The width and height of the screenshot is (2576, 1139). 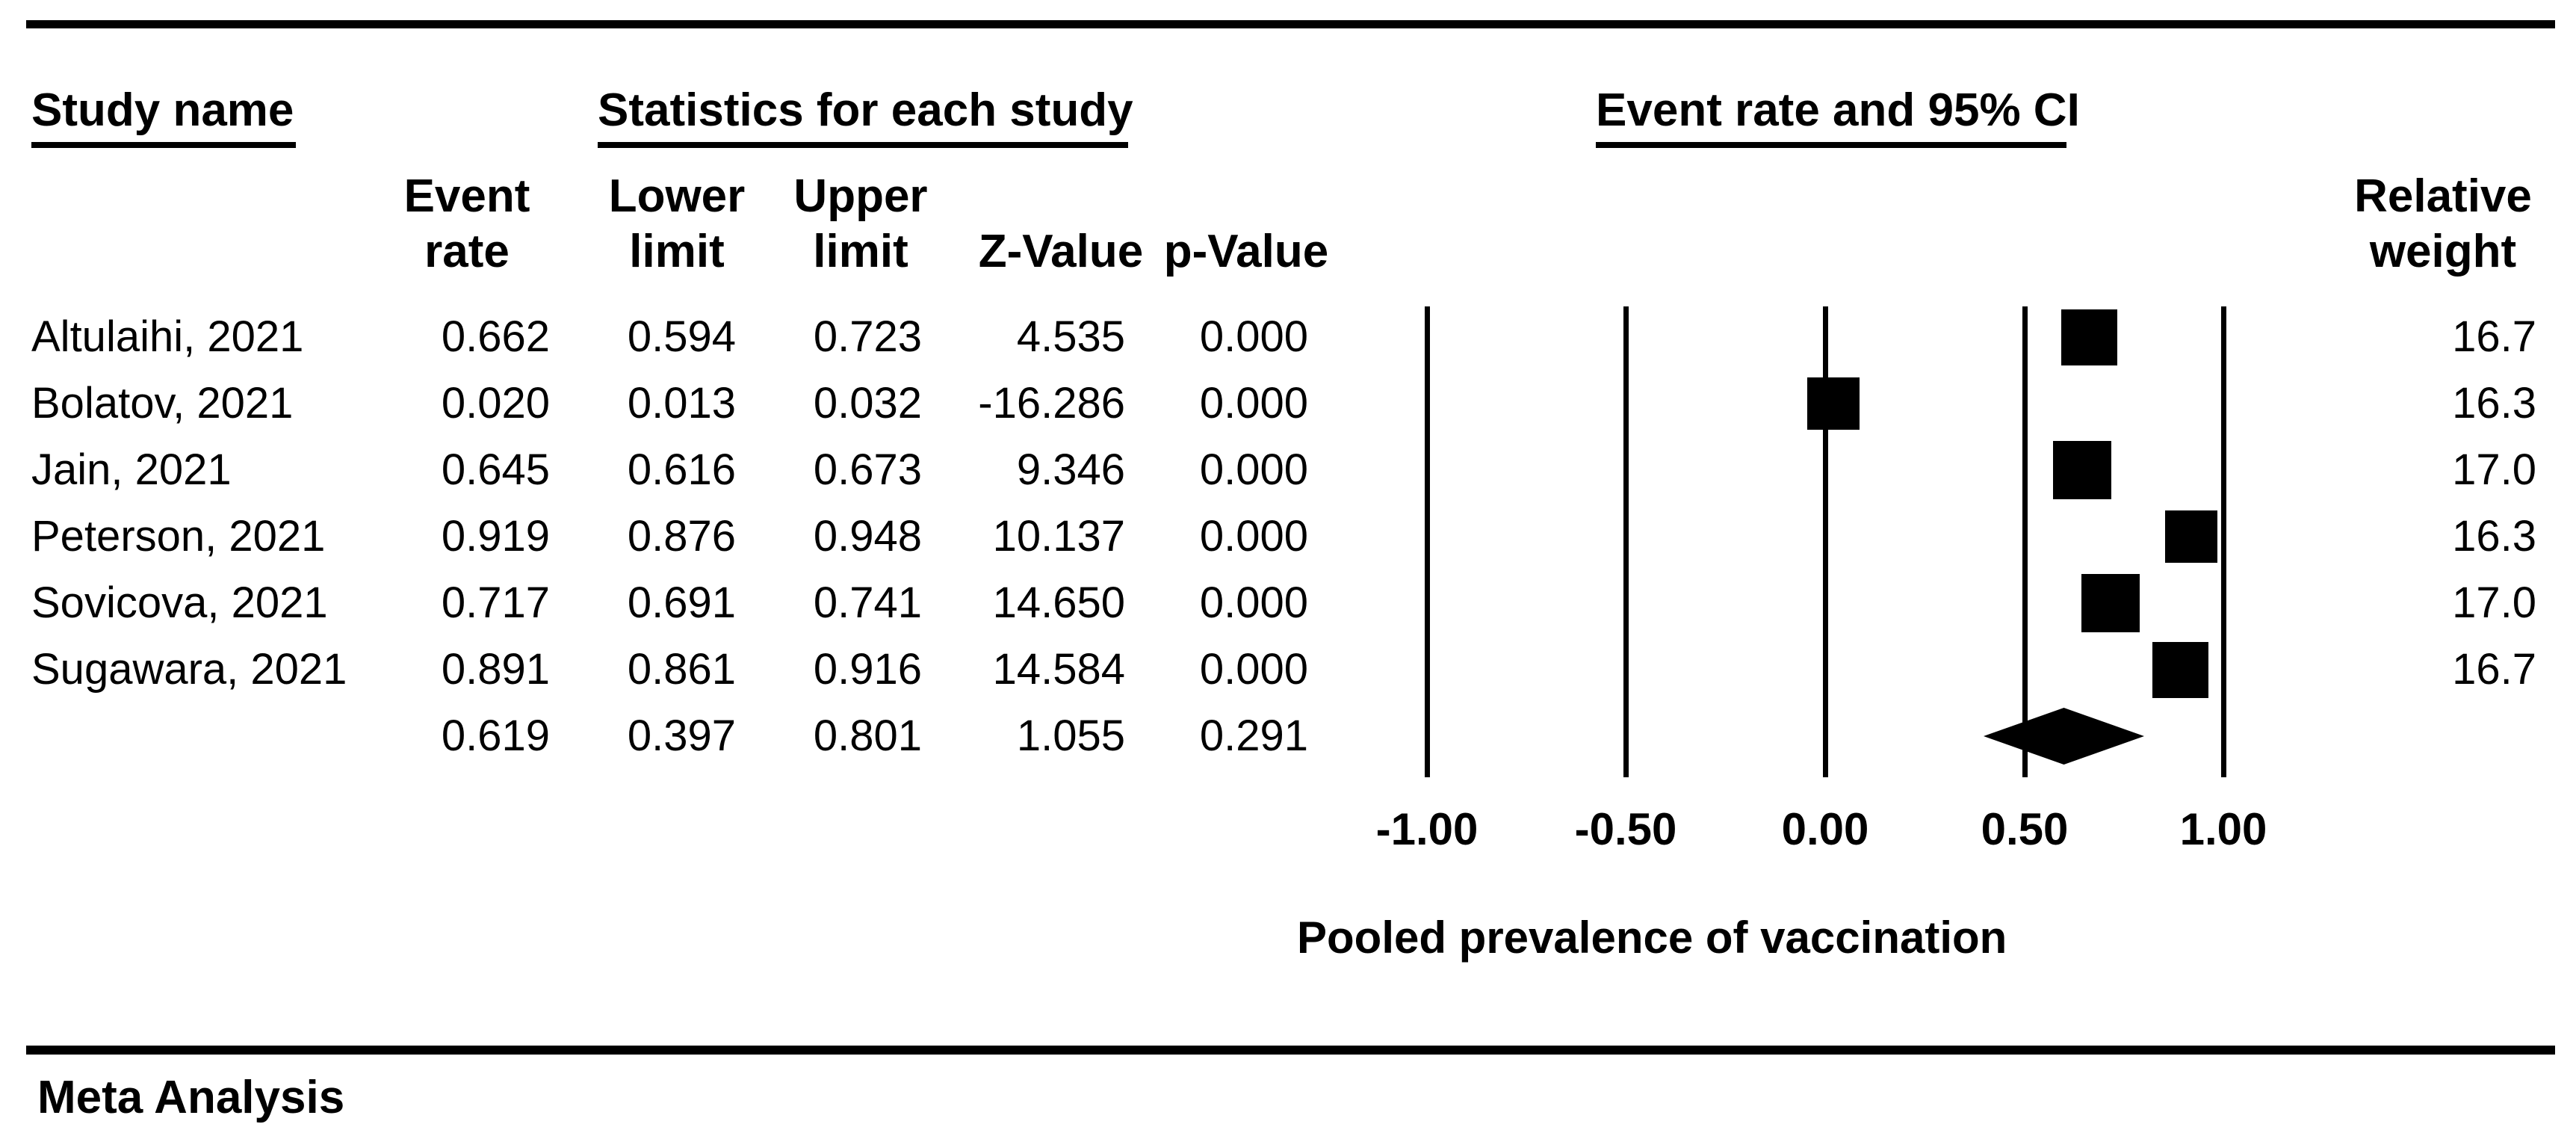 I want to click on study-row-lower-limit-cell: 0.616, so click(x=681, y=469).